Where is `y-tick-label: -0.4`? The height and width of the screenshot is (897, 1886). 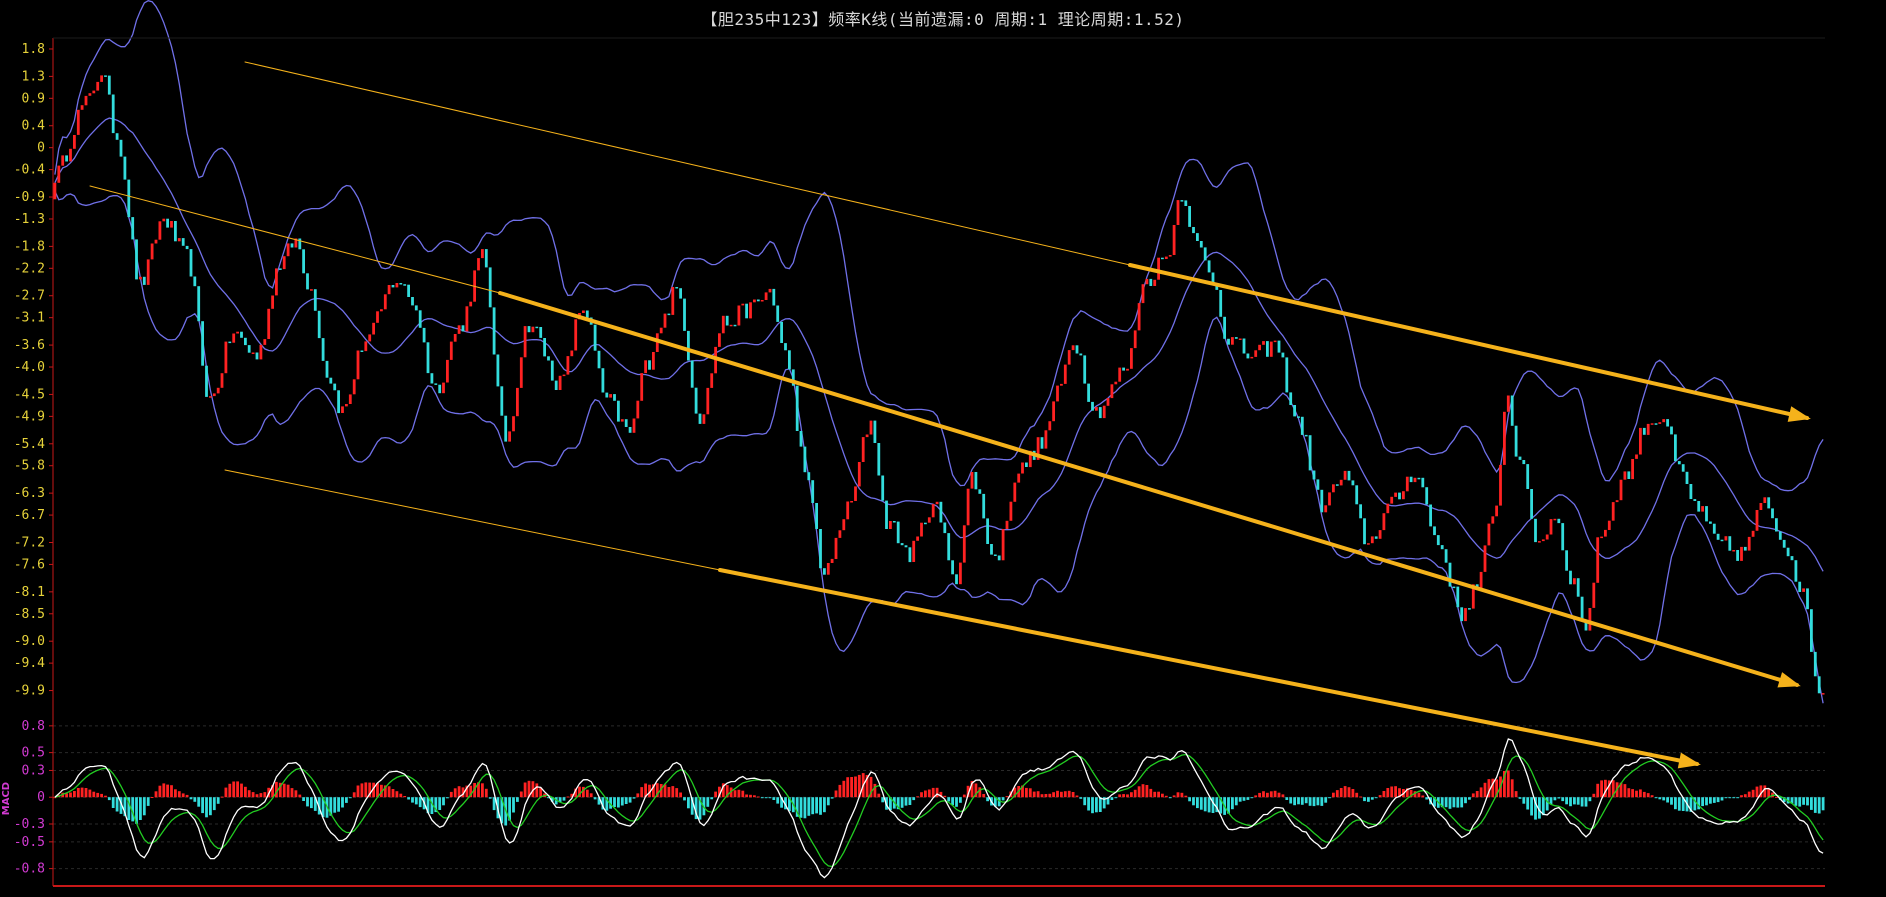
y-tick-label: -0.4 is located at coordinates (29, 170).